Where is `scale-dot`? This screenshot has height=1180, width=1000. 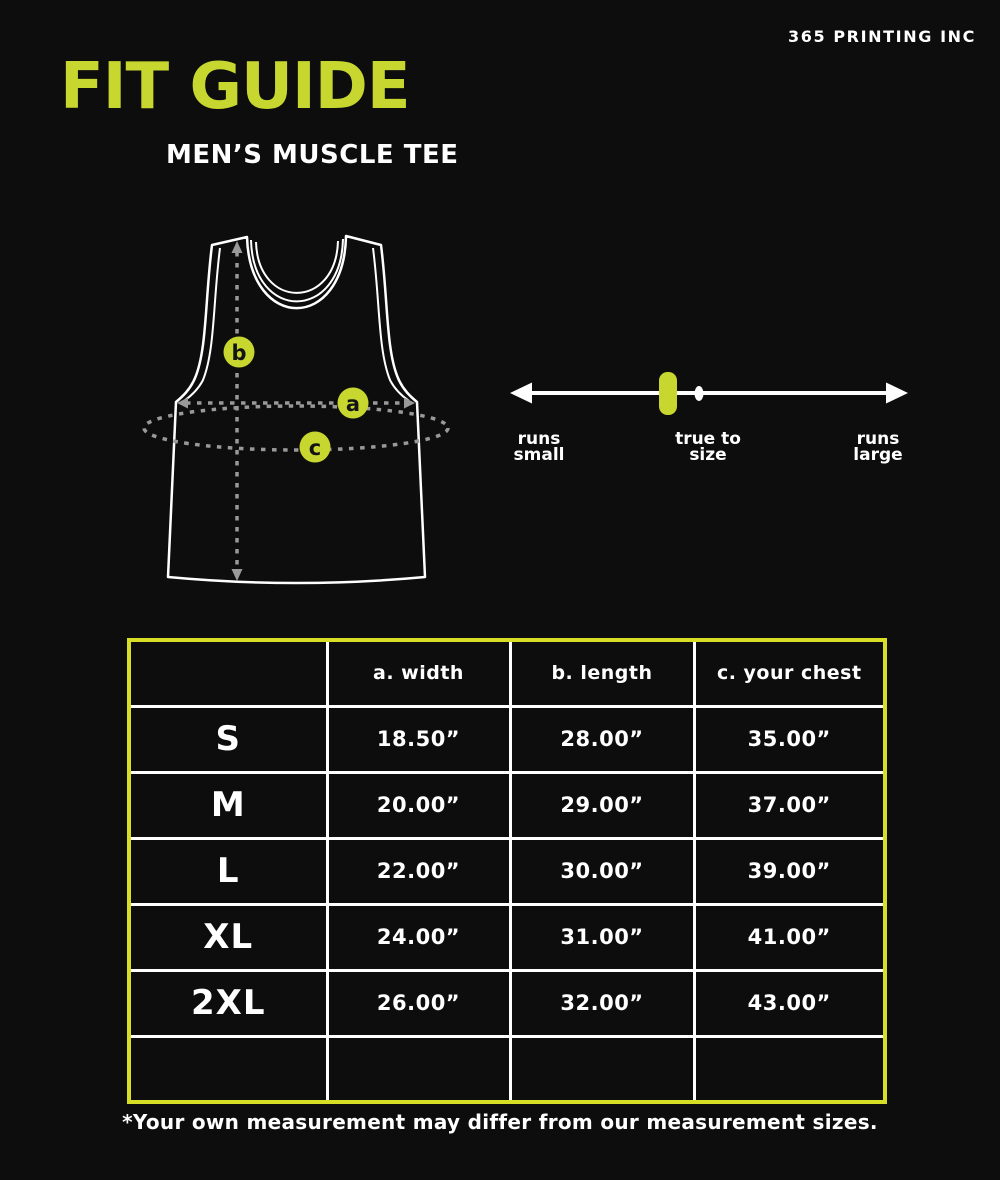
scale-dot is located at coordinates (699, 393).